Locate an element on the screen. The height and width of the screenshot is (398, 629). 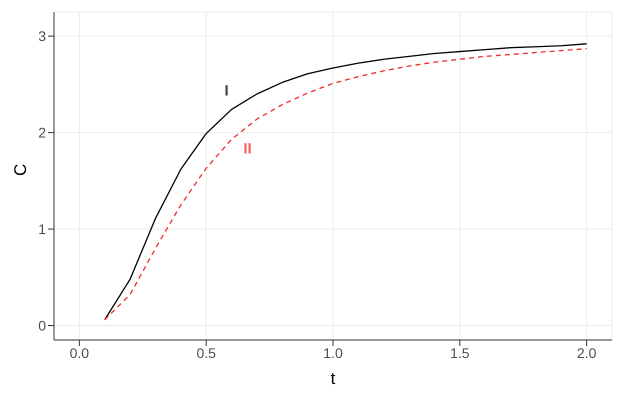
y-axis-title: C is located at coordinates (20, 170).